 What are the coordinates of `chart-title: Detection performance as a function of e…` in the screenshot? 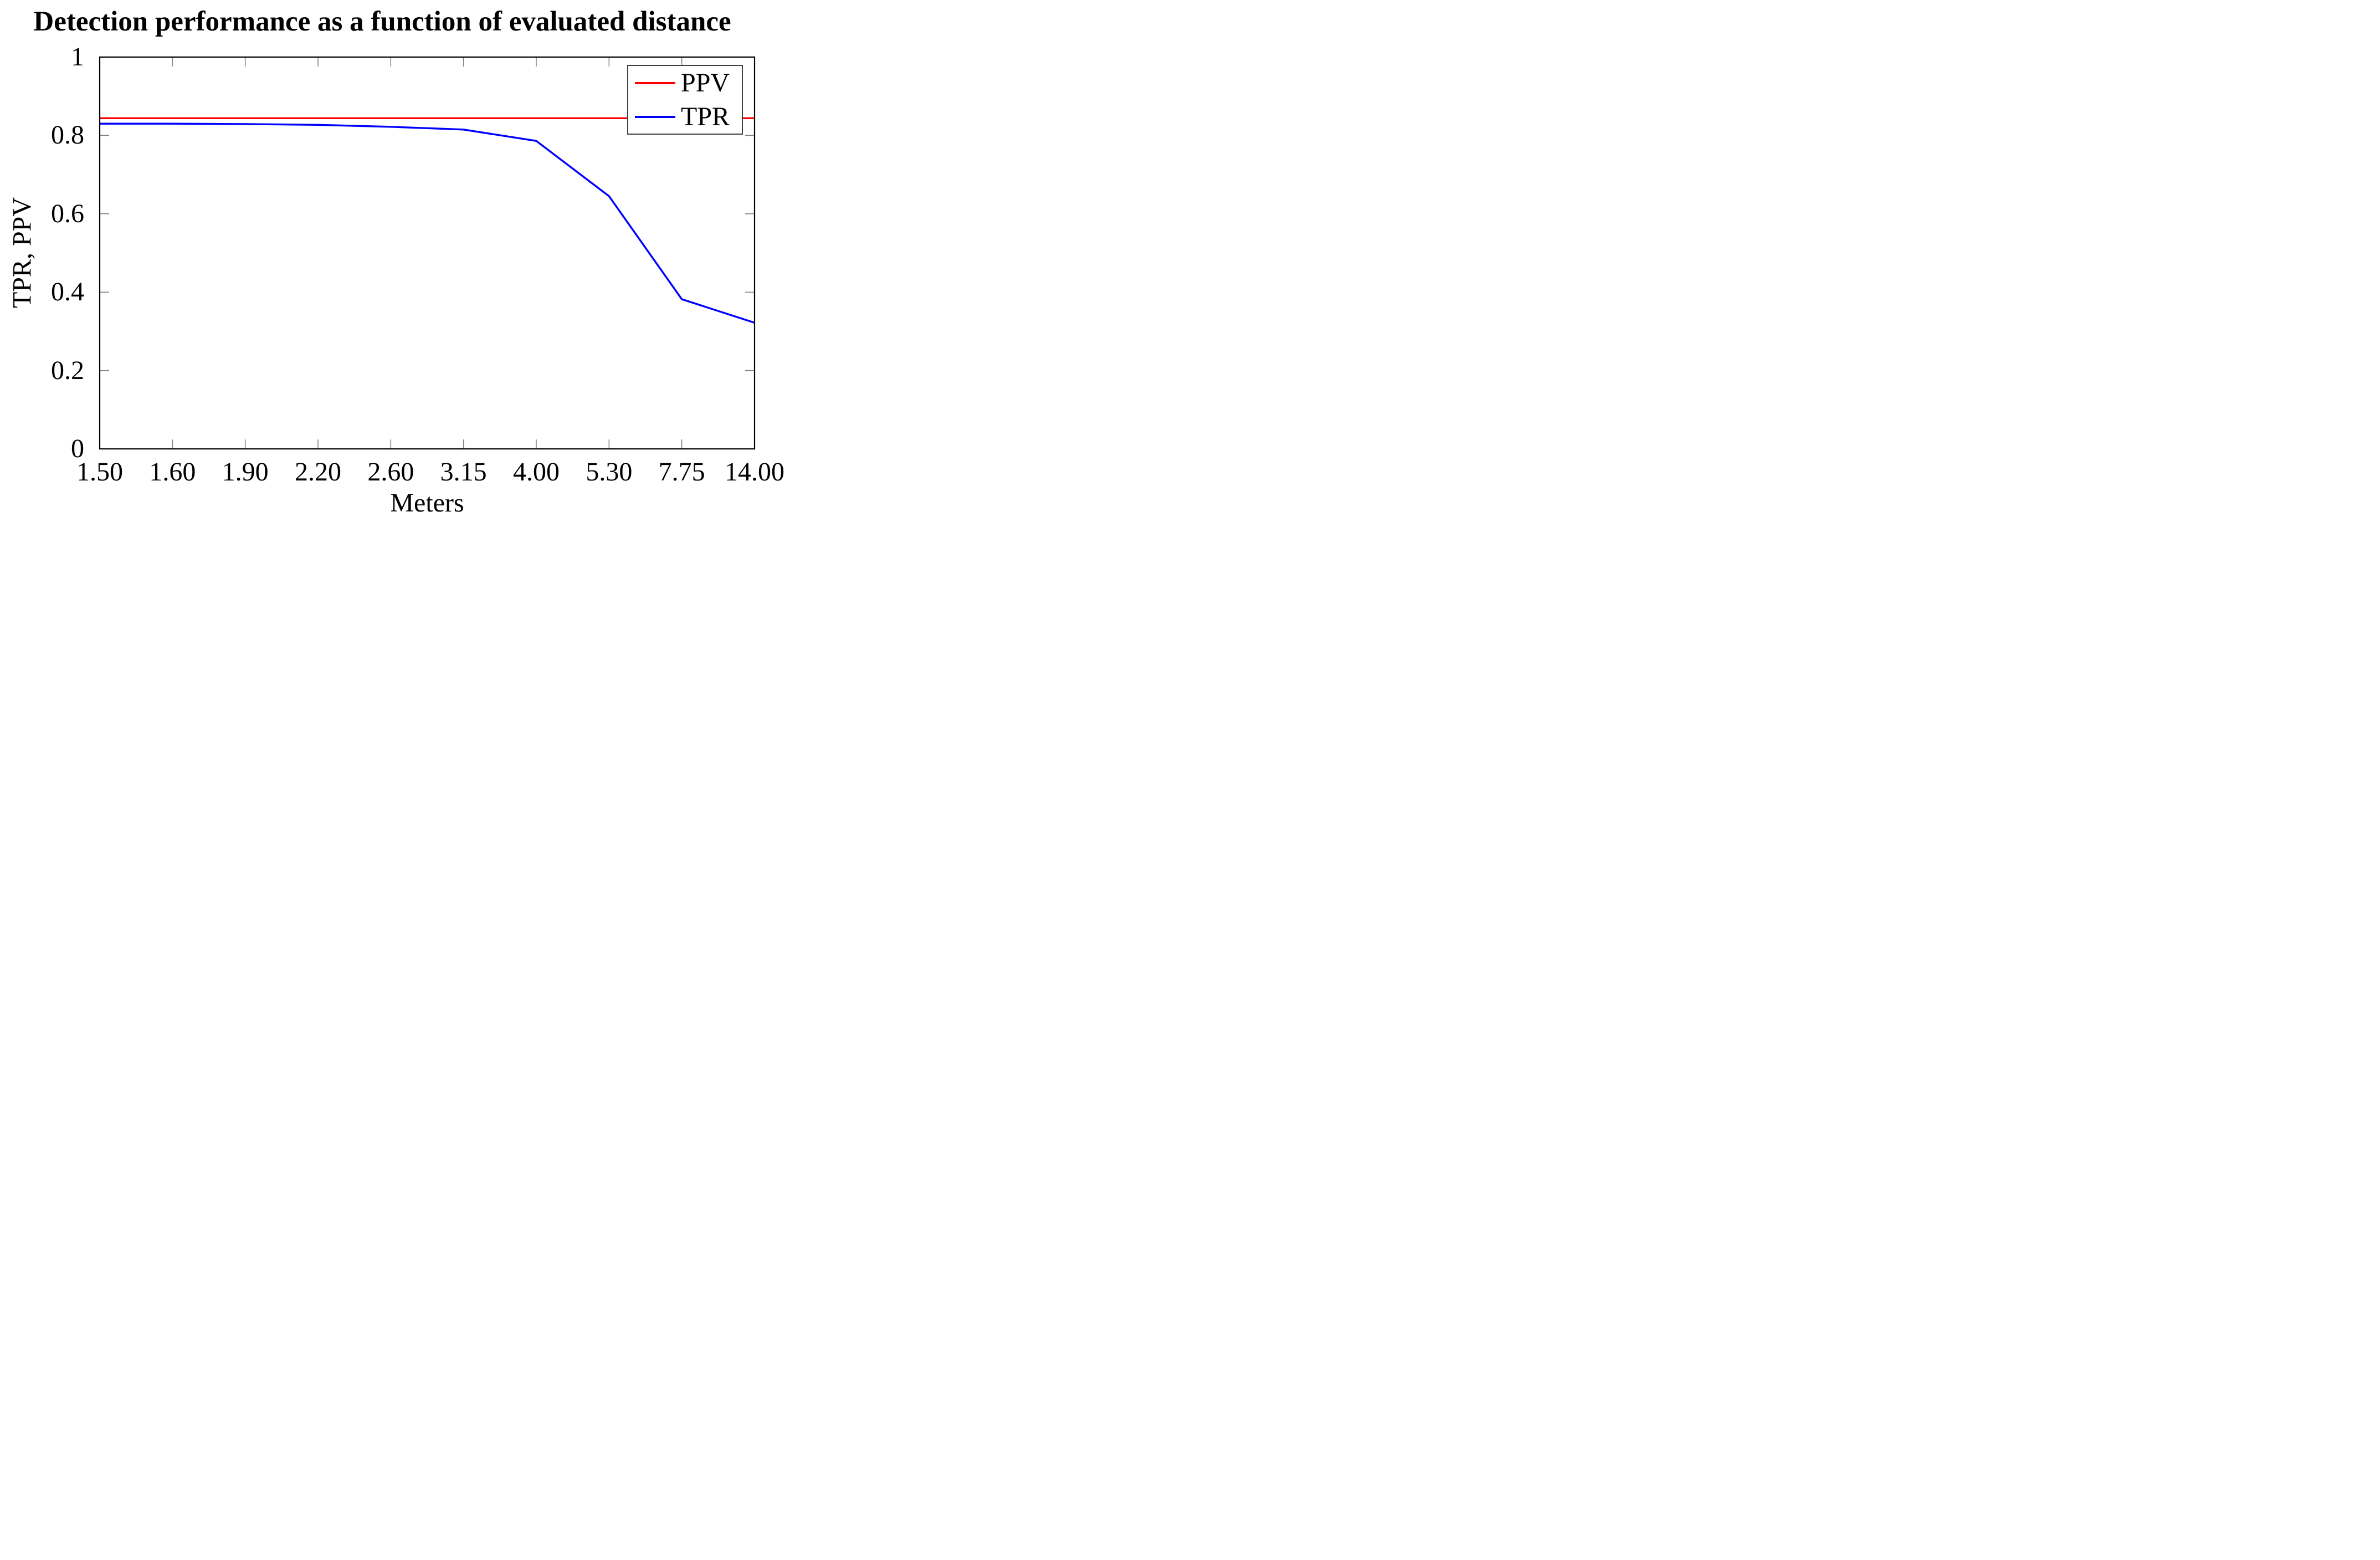 It's located at (382, 21).